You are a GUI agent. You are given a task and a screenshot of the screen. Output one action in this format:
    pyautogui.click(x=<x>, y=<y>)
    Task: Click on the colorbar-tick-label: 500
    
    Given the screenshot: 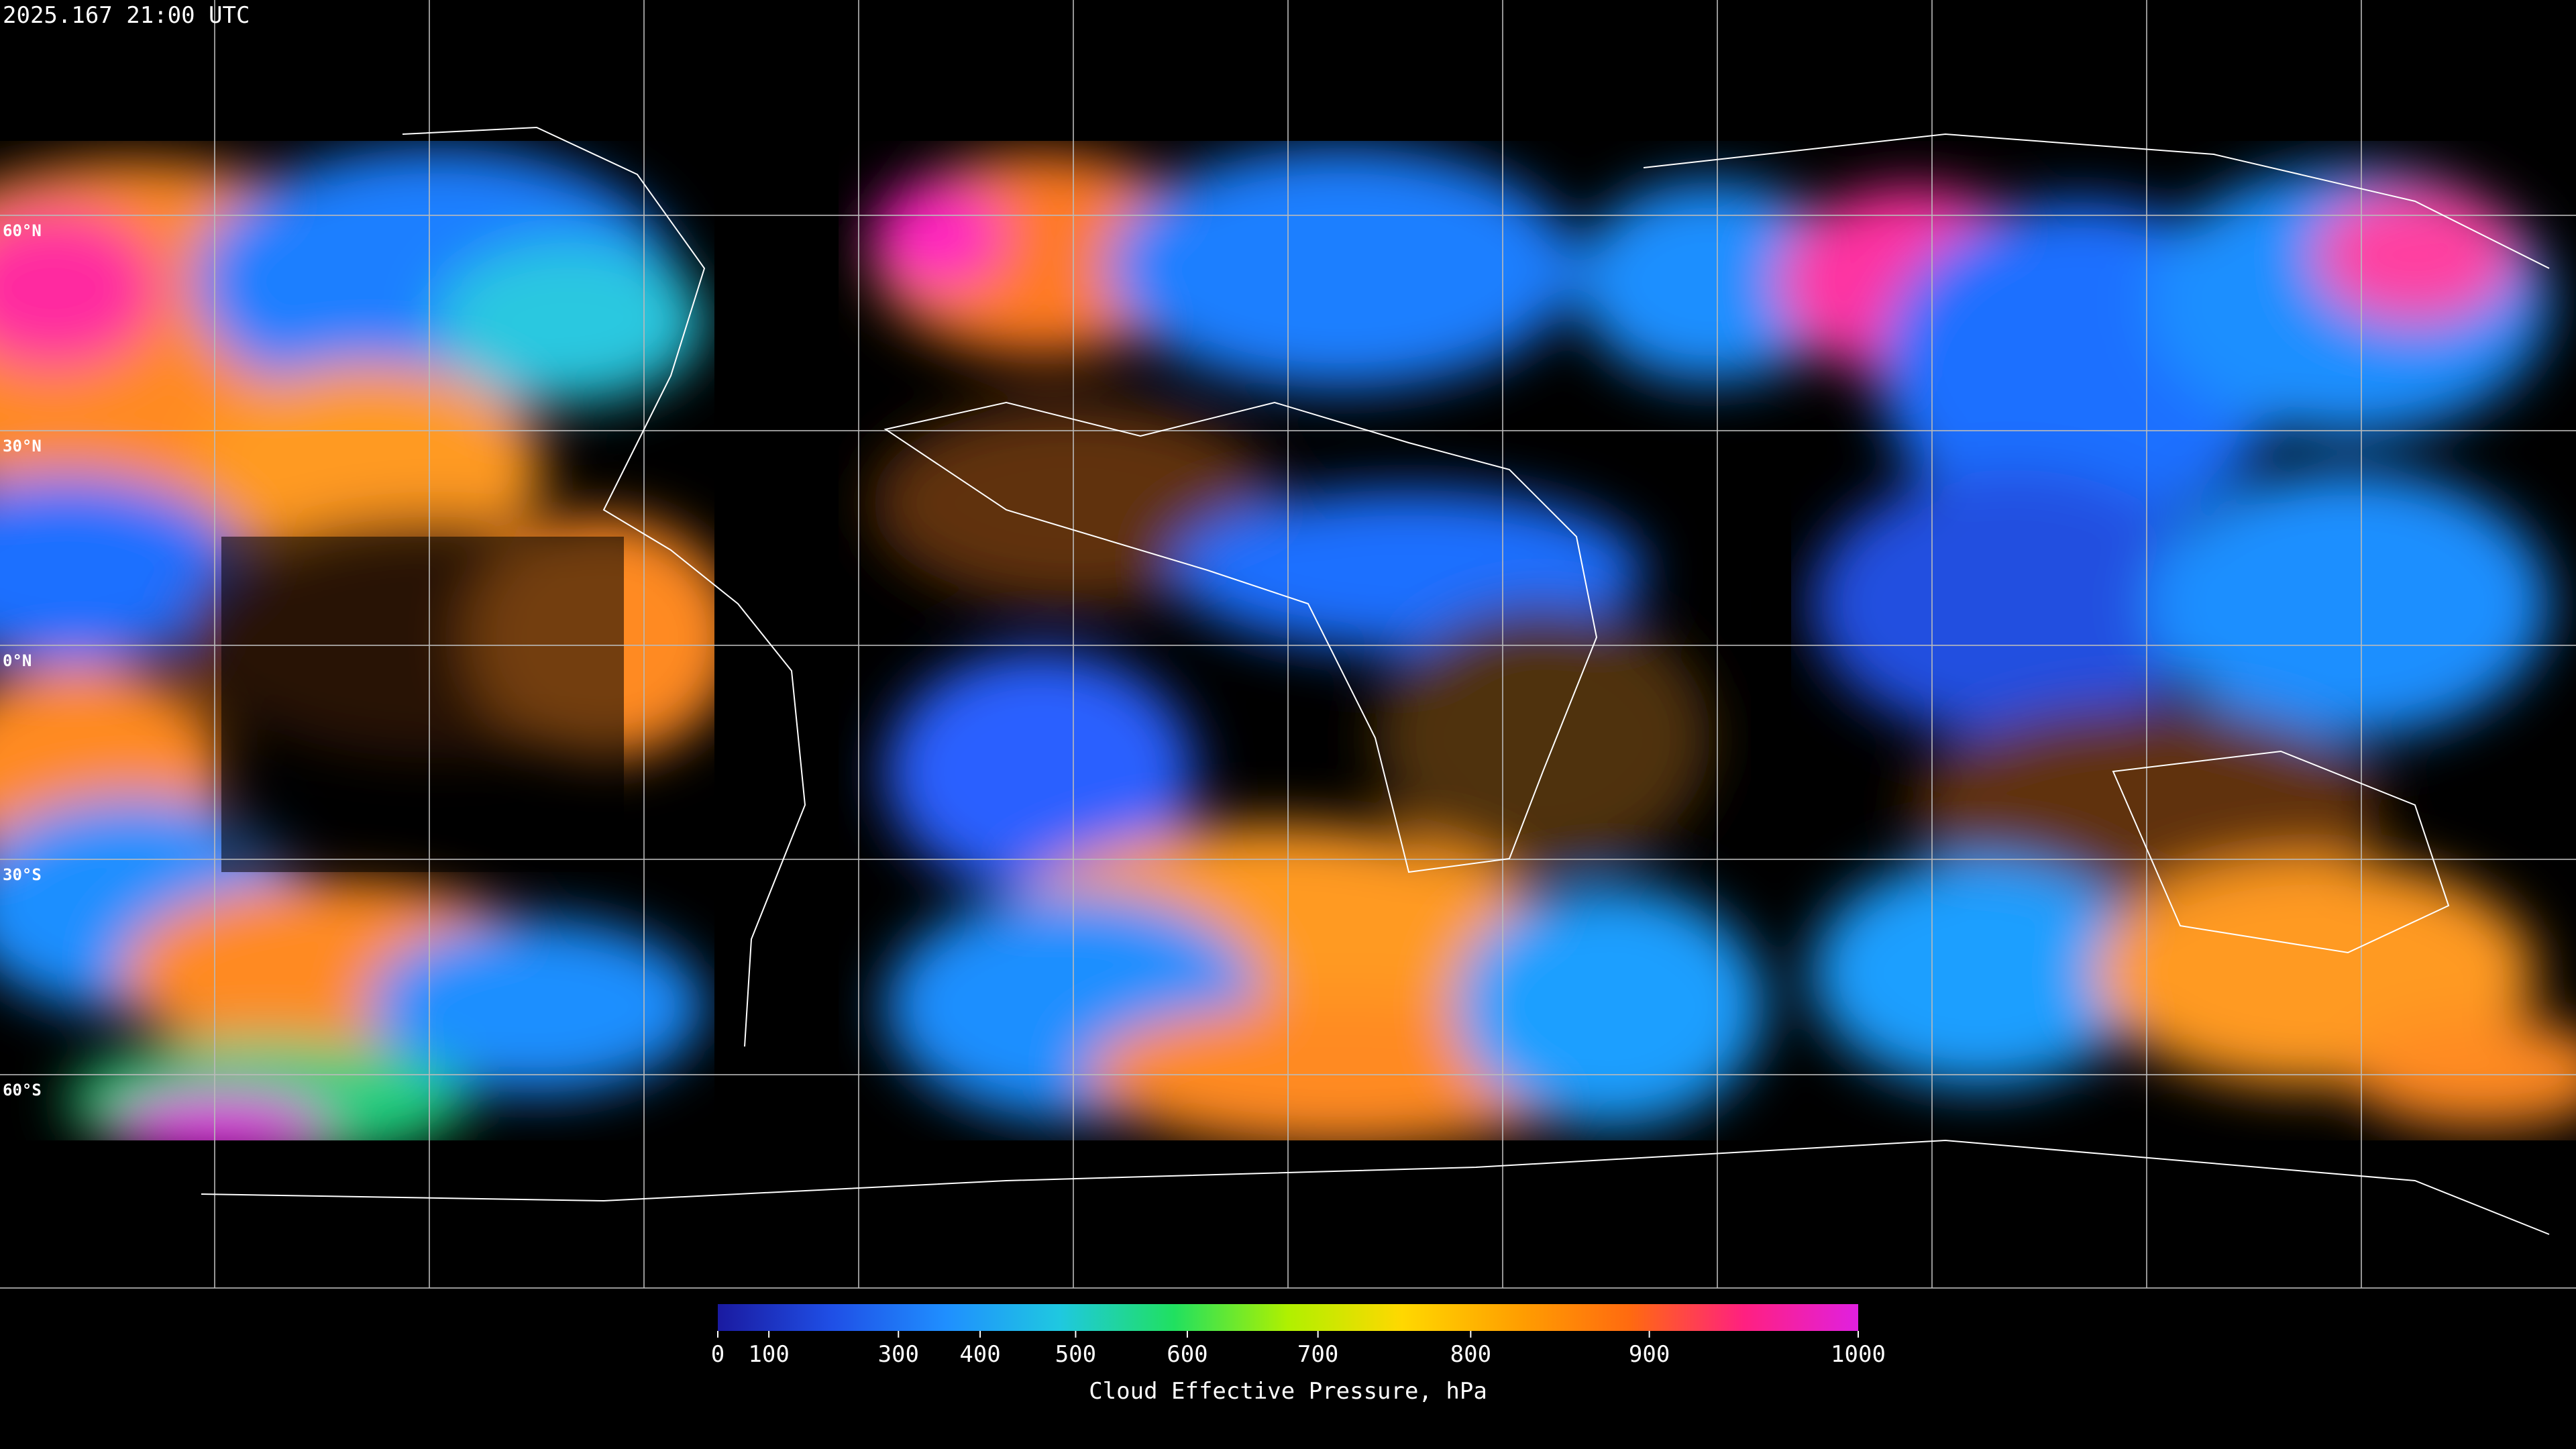 What is the action you would take?
    pyautogui.click(x=1075, y=1354)
    